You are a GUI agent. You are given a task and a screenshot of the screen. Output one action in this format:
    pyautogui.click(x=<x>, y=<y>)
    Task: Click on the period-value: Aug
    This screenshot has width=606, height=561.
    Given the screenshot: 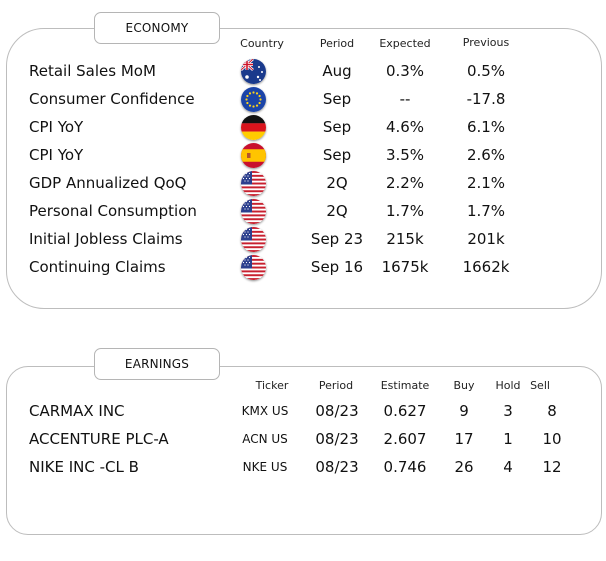 What is the action you would take?
    pyautogui.click(x=337, y=71)
    